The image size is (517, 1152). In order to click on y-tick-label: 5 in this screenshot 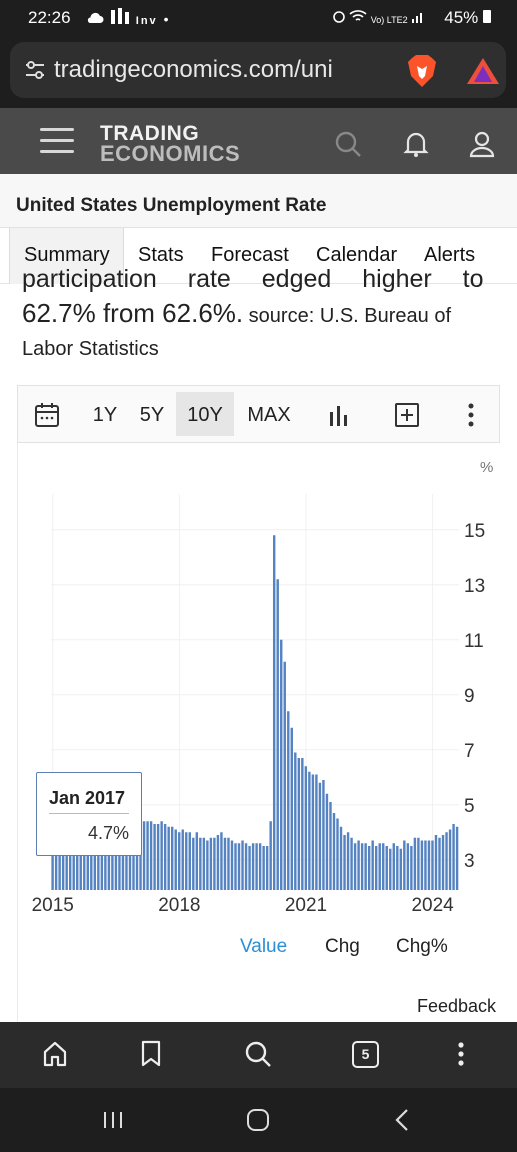, I will do `click(469, 806)`.